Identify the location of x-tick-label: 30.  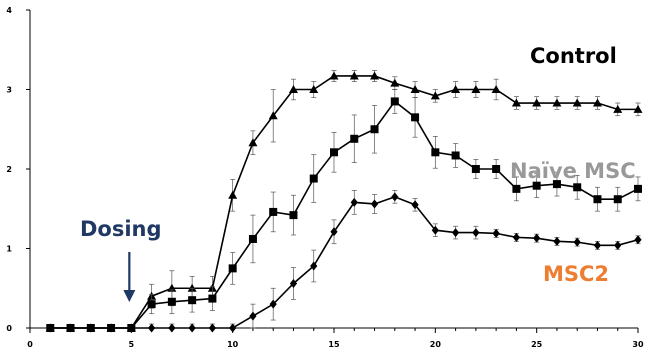
(638, 344).